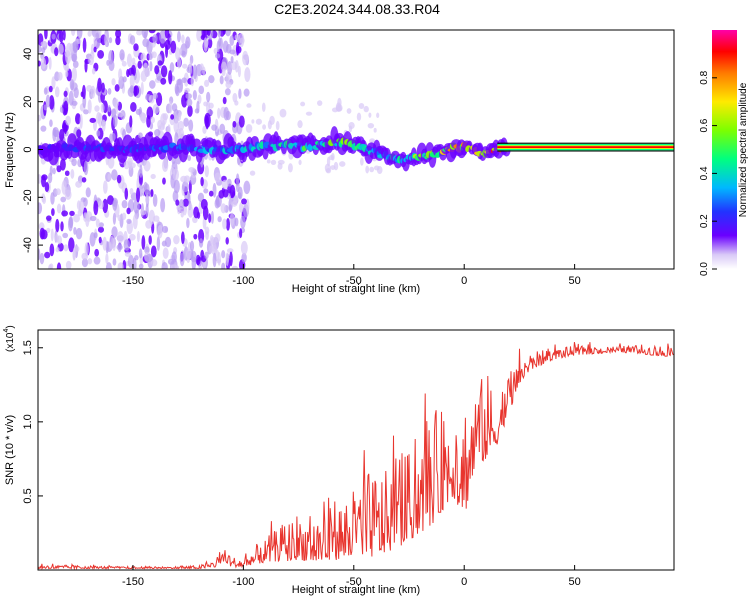 The height and width of the screenshot is (600, 750). I want to click on snr-scale-exponent: 4, so click(6, 331).